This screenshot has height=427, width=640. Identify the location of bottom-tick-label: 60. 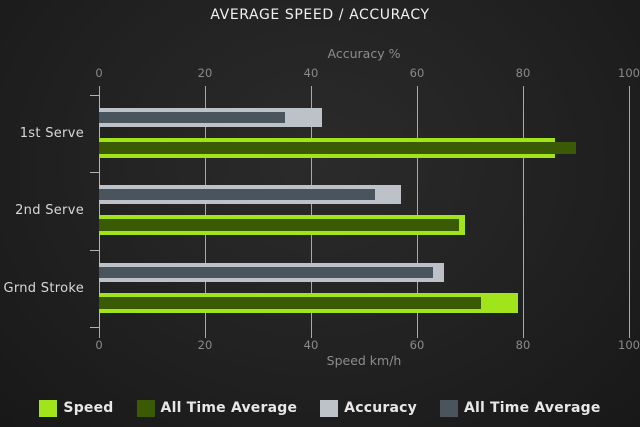
(417, 345).